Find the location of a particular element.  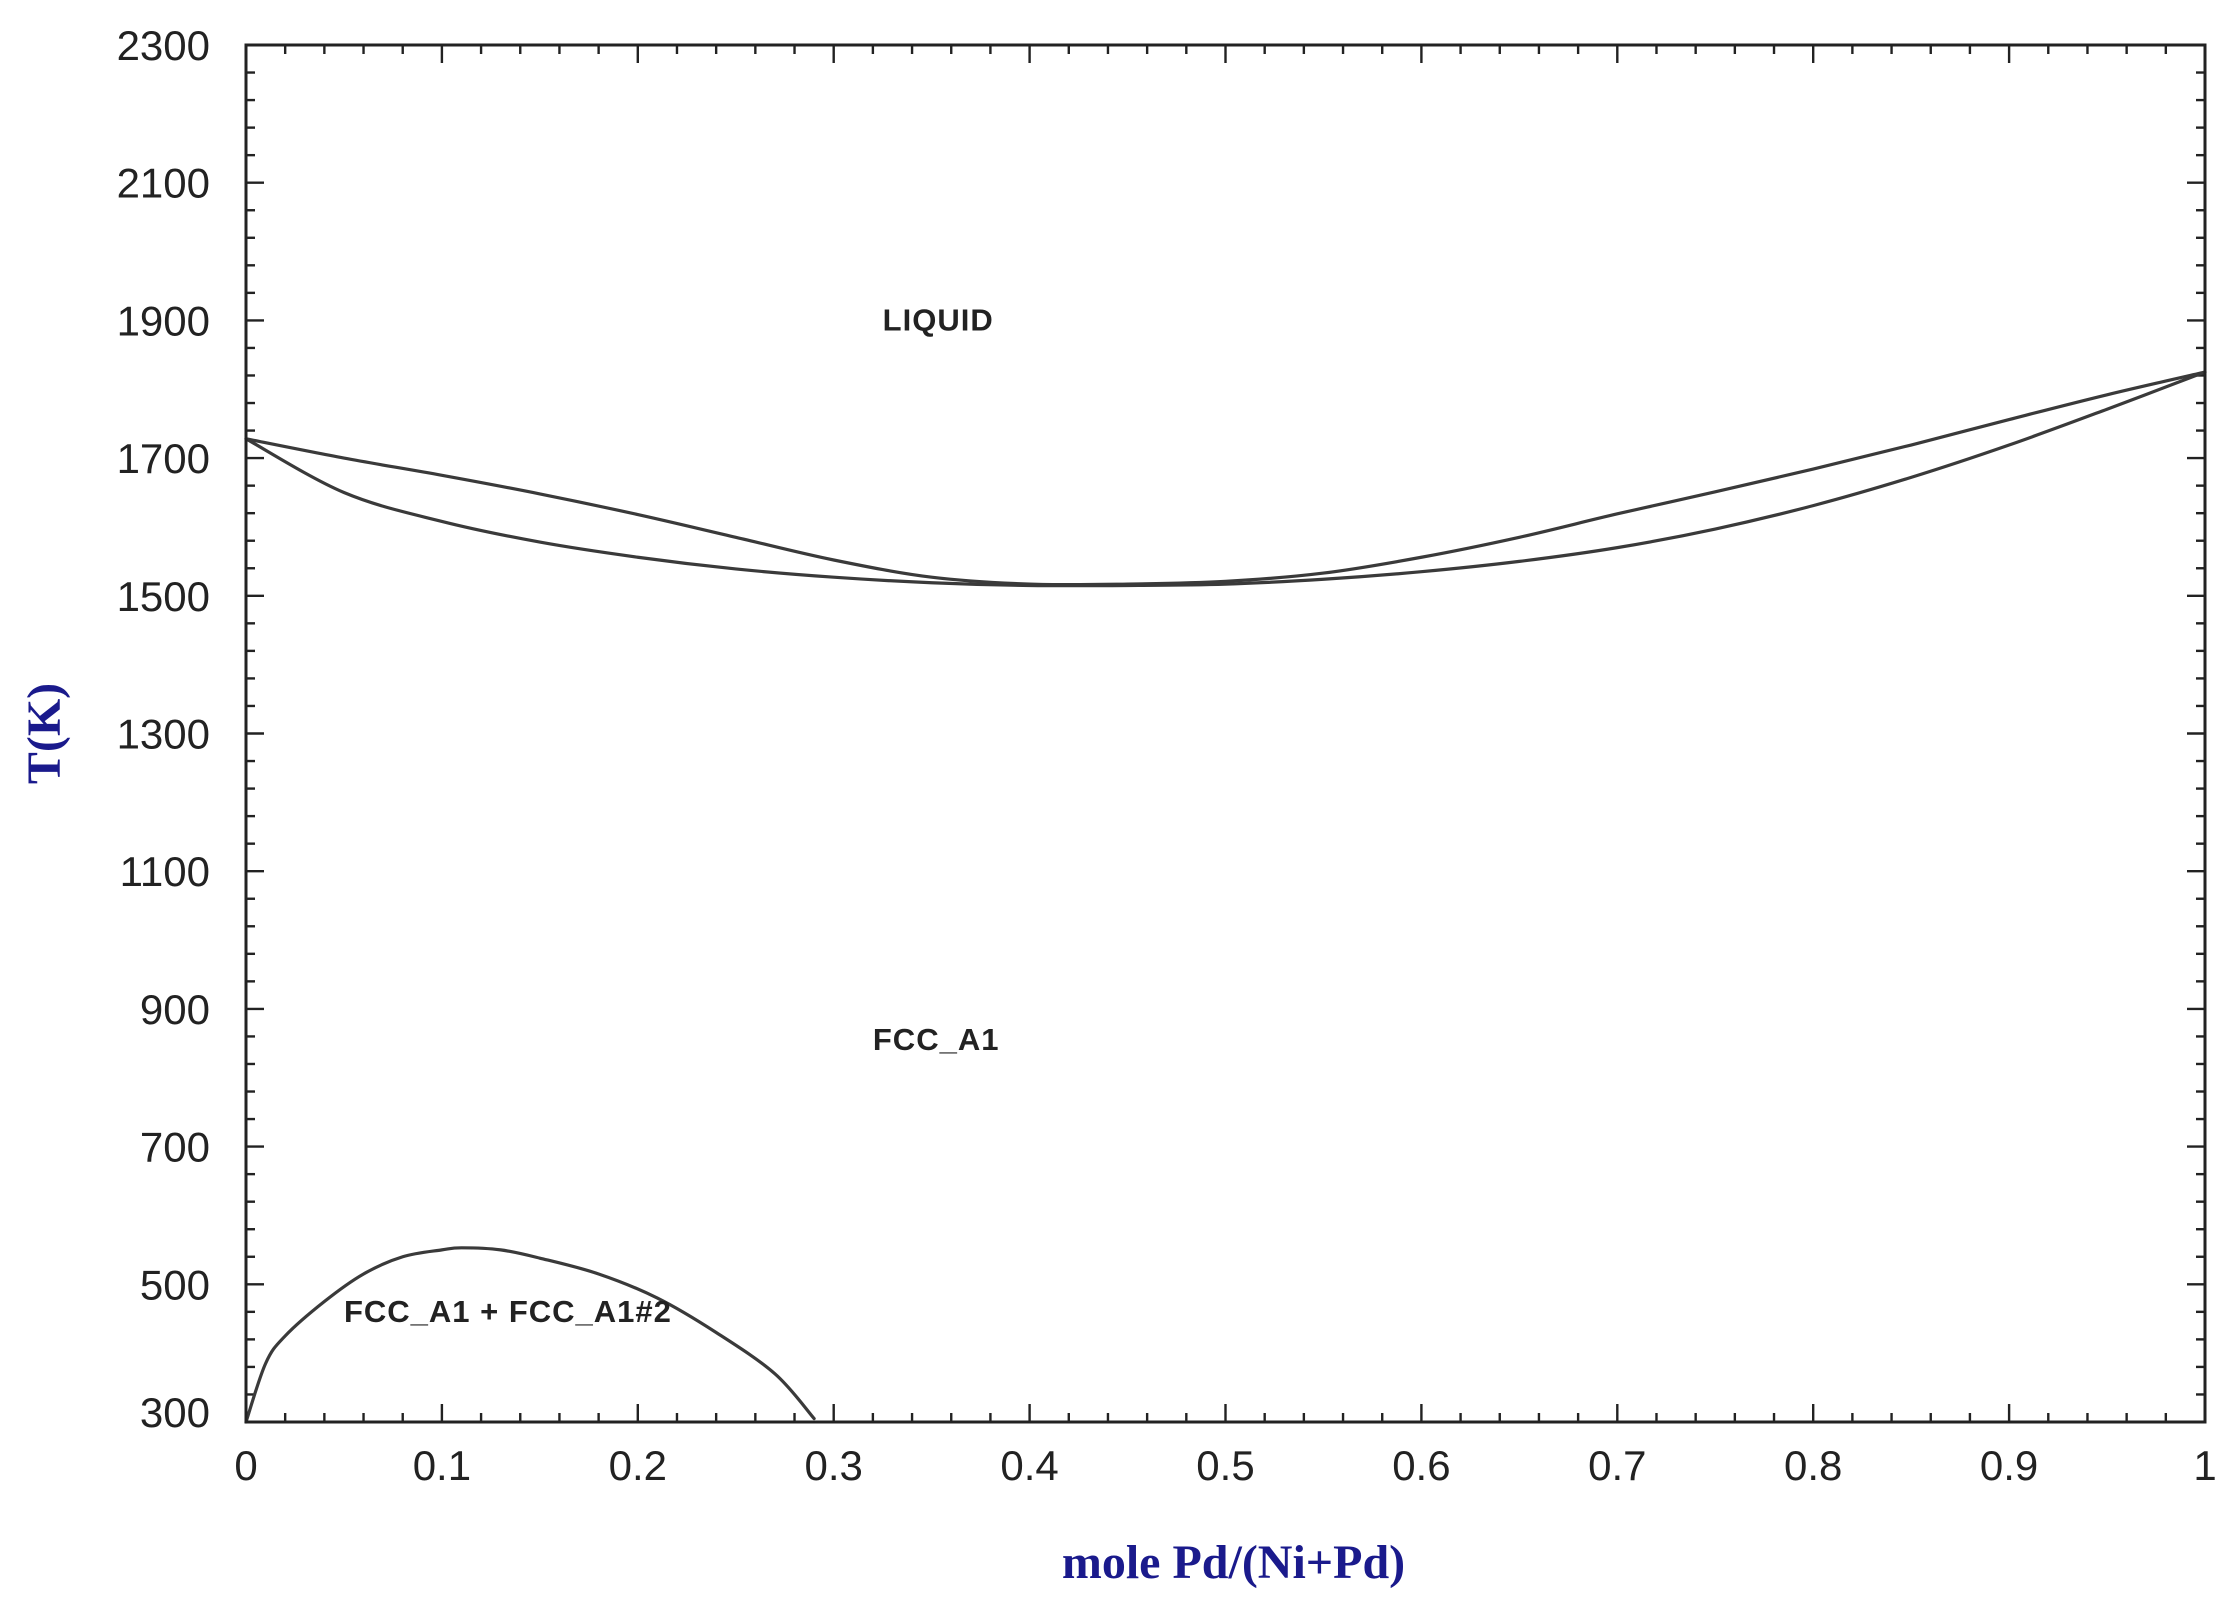

x-tick-labels: 0 0.1 0.2 0.3 0.4 0.5 0.6 0.7 0.8 0.9 1 is located at coordinates (1225, 1465).